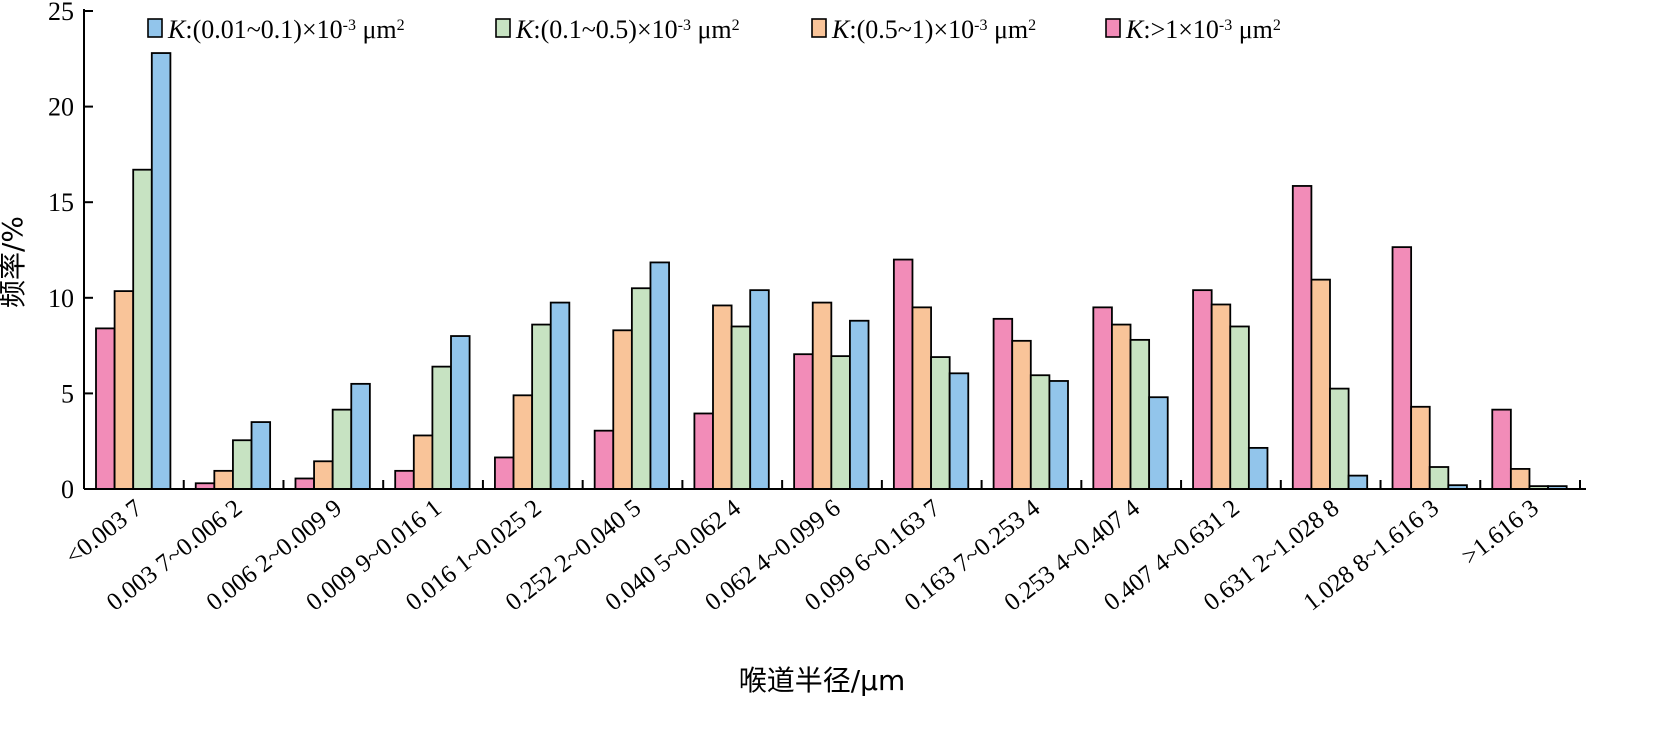 Image resolution: width=1654 pixels, height=732 pixels. What do you see at coordinates (1320, 384) in the screenshot?
I see `bar-s1-c12` at bounding box center [1320, 384].